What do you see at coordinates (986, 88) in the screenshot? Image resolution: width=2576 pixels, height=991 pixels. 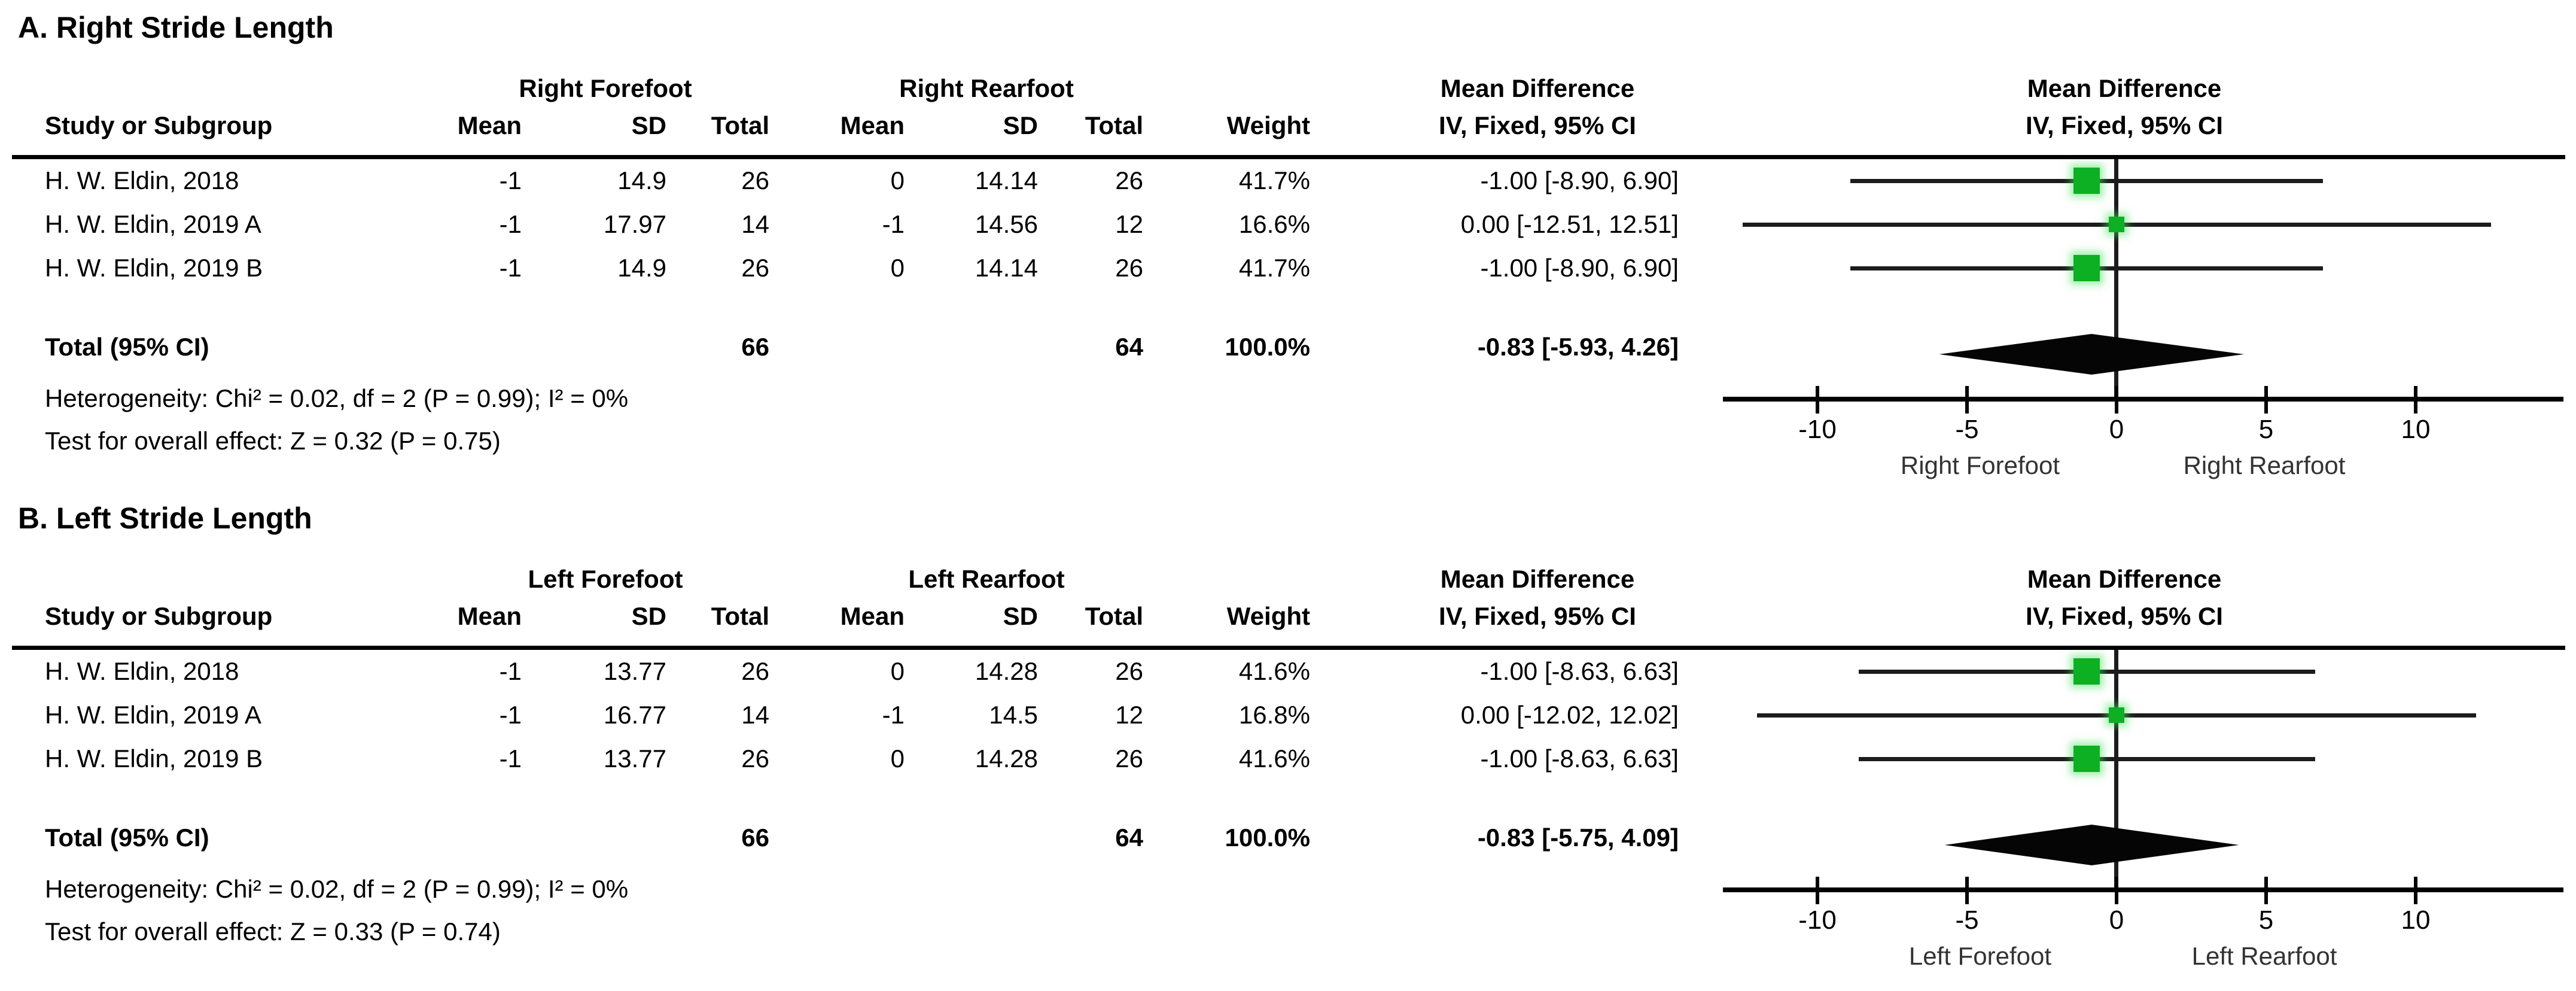 I see `group2-header: Right Rearfoot` at bounding box center [986, 88].